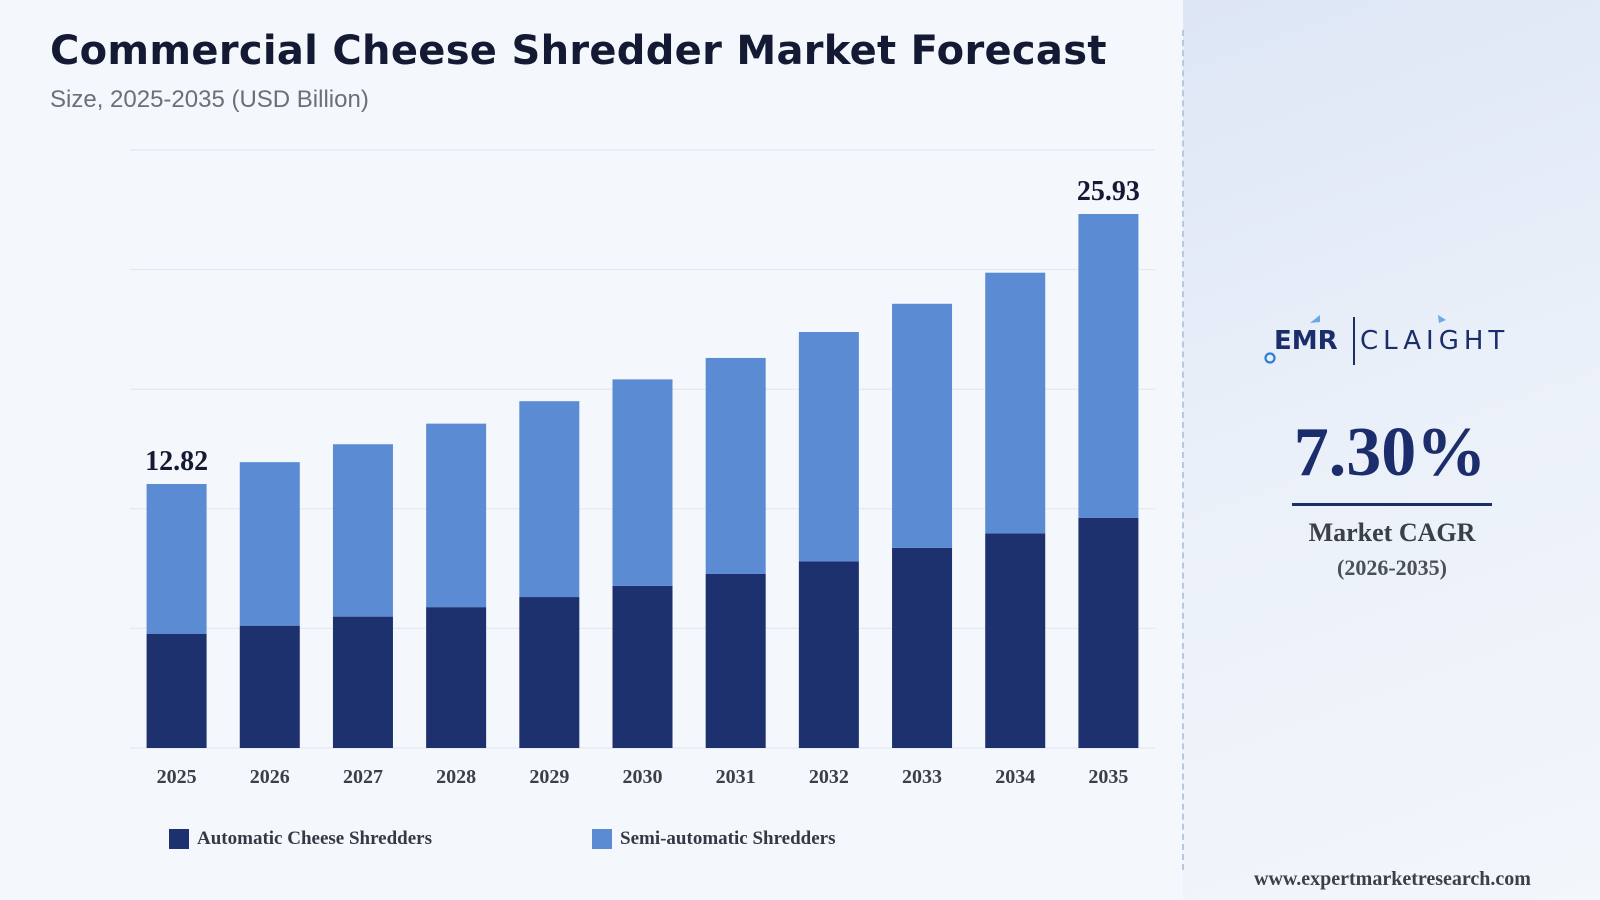  Describe the element at coordinates (1392, 504) in the screenshot. I see `cagr-underline` at that location.